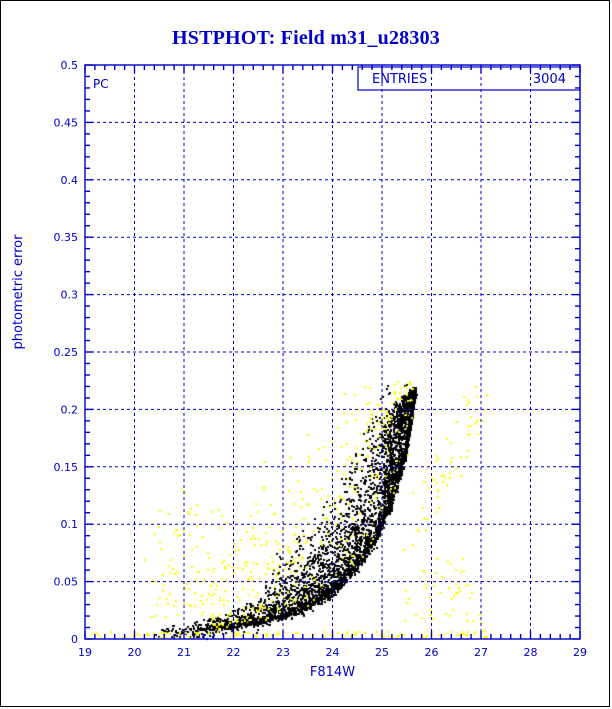 Image resolution: width=612 pixels, height=709 pixels. I want to click on y-axis-title: photometric error, so click(18, 292).